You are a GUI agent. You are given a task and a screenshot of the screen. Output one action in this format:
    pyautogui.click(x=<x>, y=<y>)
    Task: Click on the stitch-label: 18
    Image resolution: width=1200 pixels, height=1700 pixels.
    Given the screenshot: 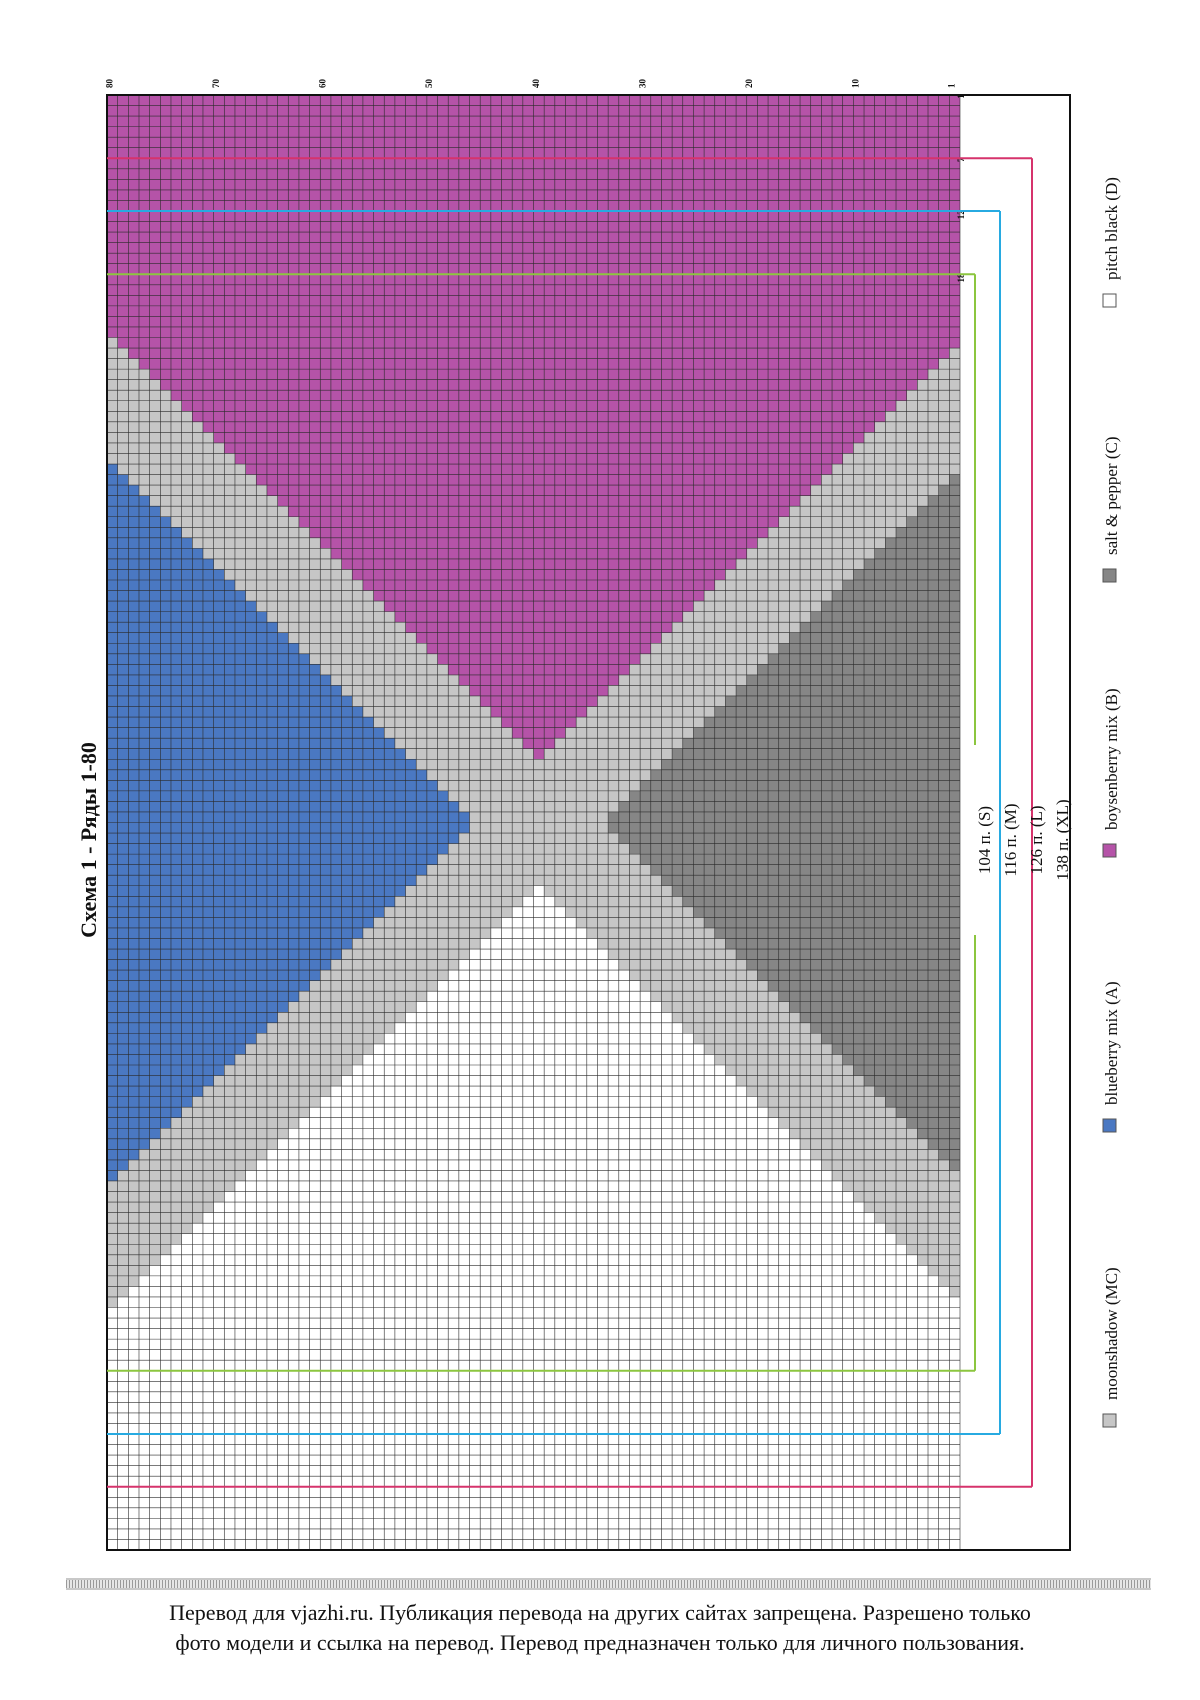 What is the action you would take?
    pyautogui.click(x=961, y=278)
    